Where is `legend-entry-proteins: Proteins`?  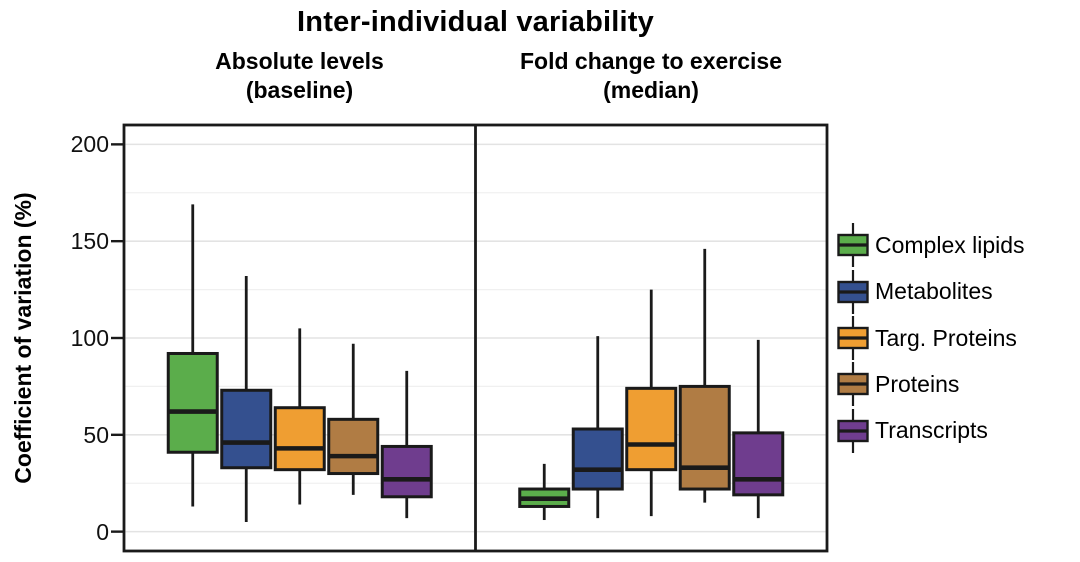
legend-entry-proteins: Proteins is located at coordinates (897, 384).